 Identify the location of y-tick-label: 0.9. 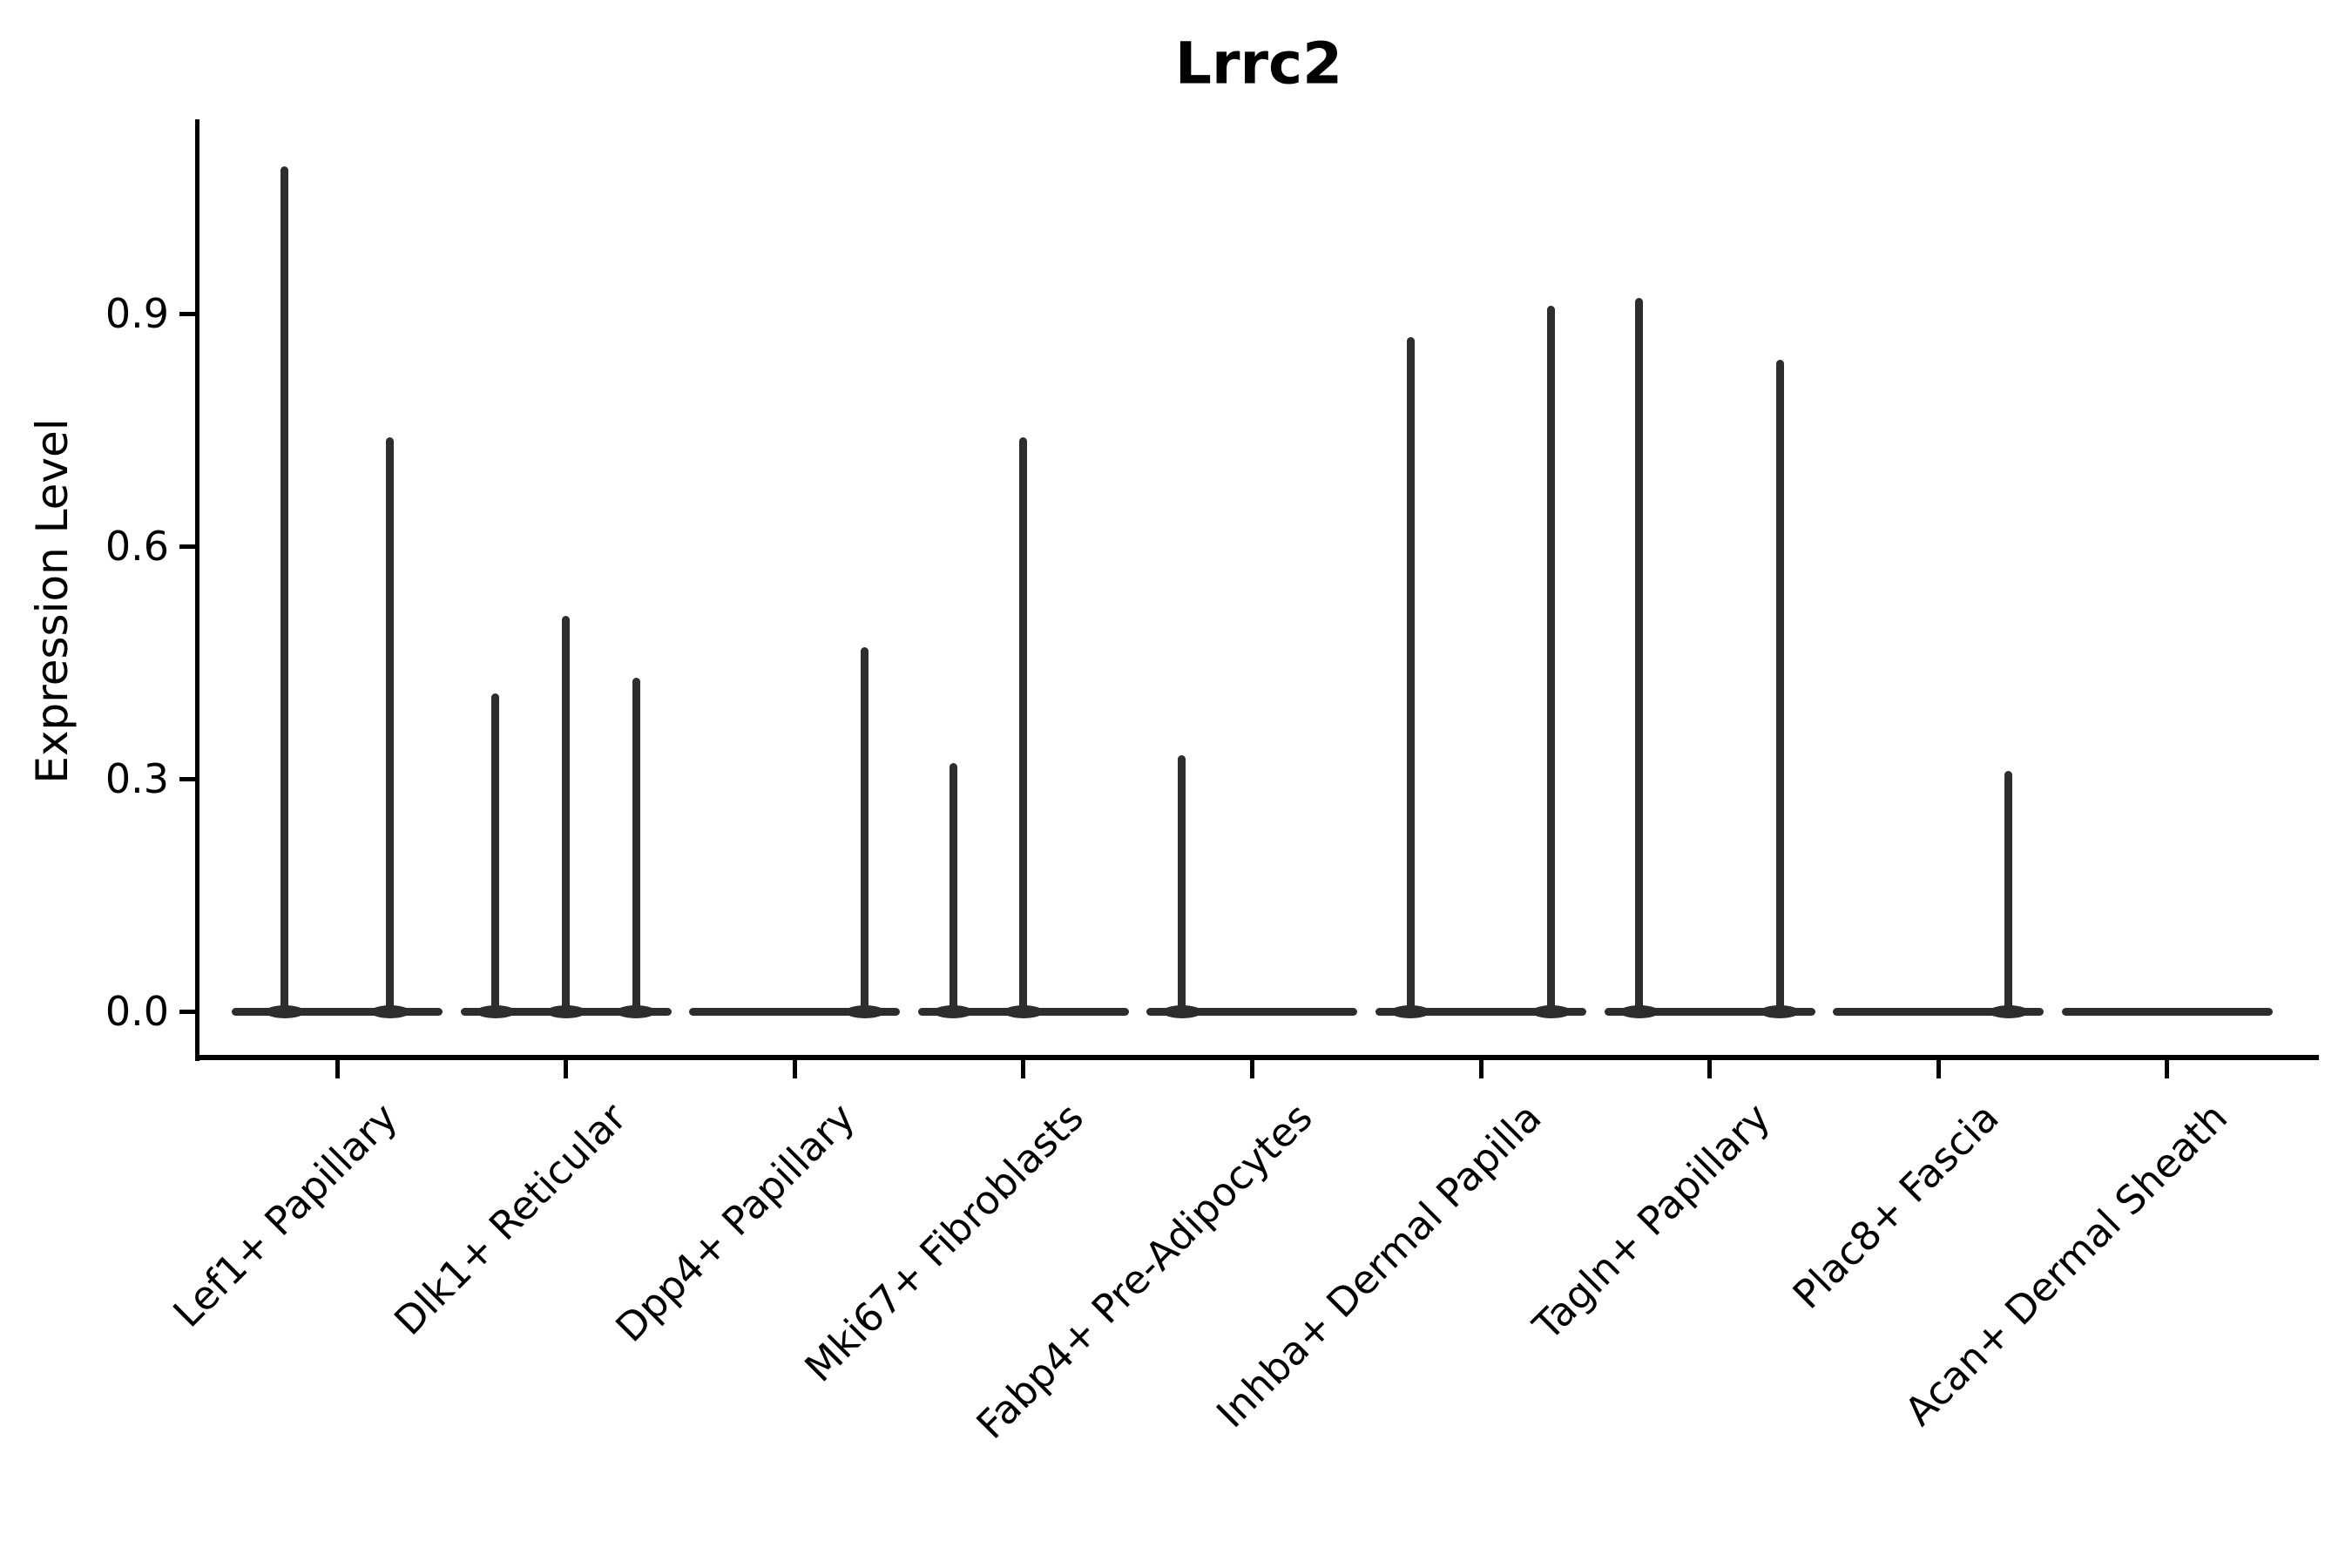
(137, 314).